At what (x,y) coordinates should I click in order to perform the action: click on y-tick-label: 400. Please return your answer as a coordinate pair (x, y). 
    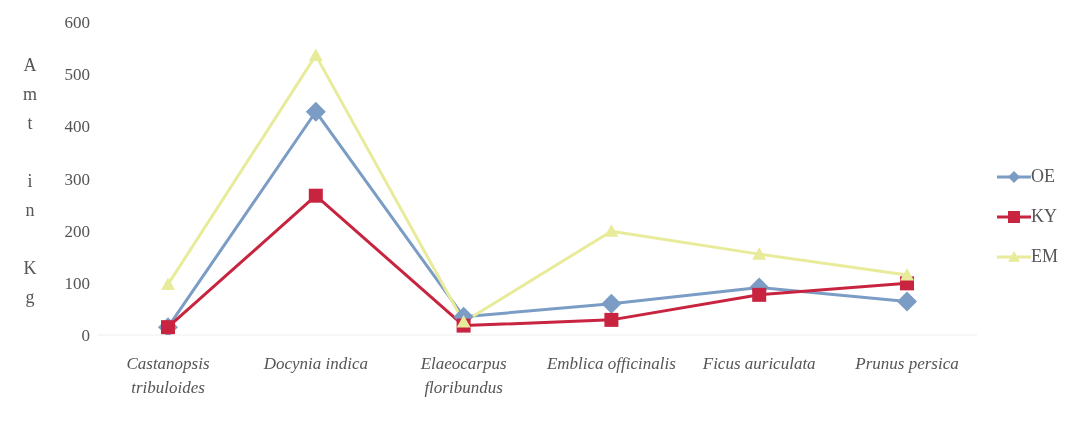
    Looking at the image, I should click on (77, 127).